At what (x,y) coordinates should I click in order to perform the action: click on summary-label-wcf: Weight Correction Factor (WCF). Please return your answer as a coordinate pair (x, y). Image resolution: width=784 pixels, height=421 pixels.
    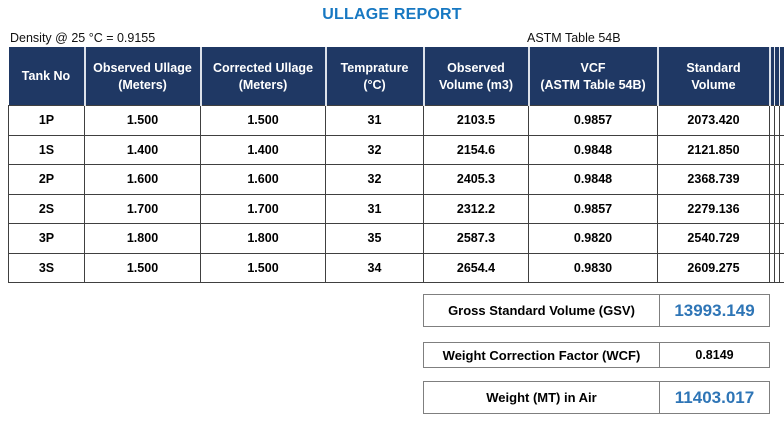
    Looking at the image, I should click on (542, 355).